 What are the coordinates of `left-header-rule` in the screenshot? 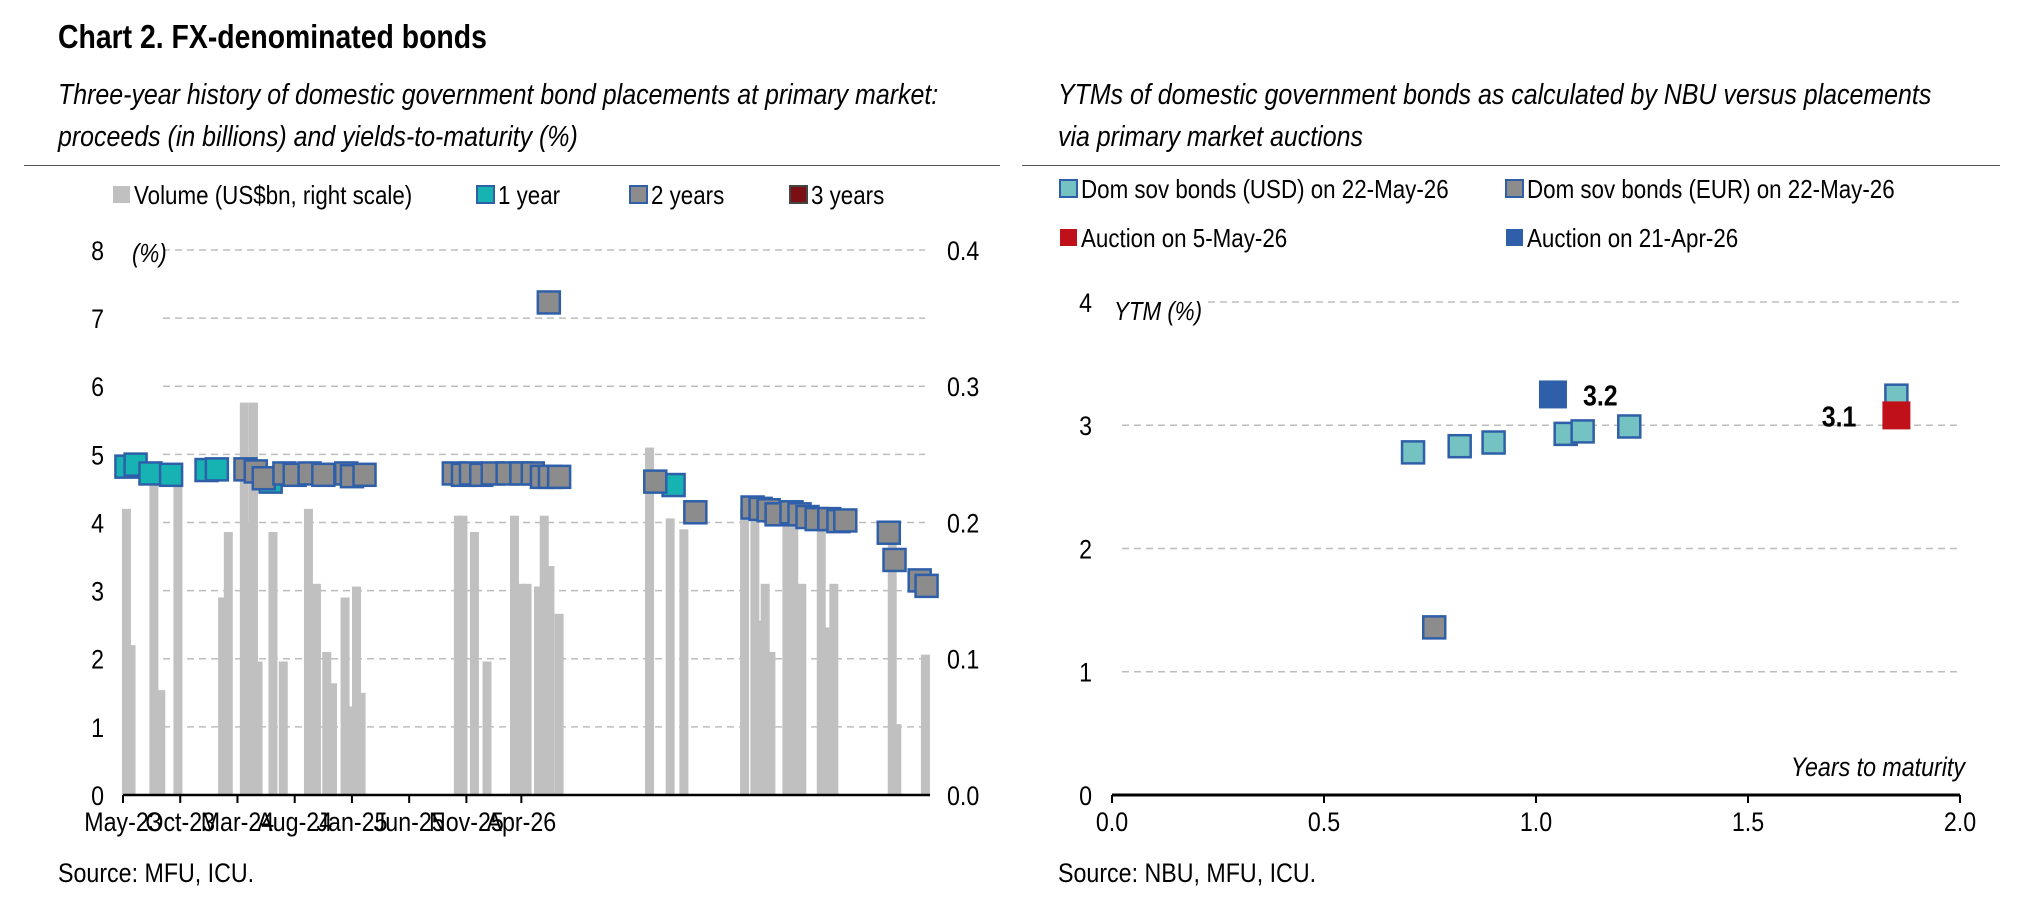 It's located at (512, 165).